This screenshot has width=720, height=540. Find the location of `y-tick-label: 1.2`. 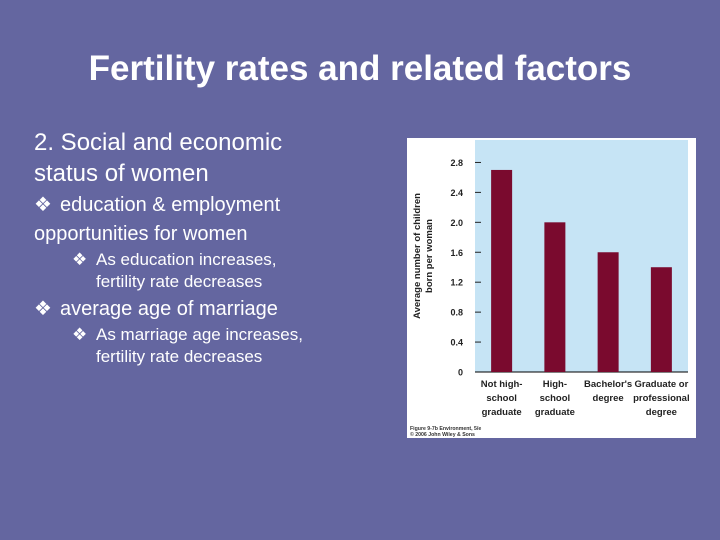

y-tick-label: 1.2 is located at coordinates (456, 283).